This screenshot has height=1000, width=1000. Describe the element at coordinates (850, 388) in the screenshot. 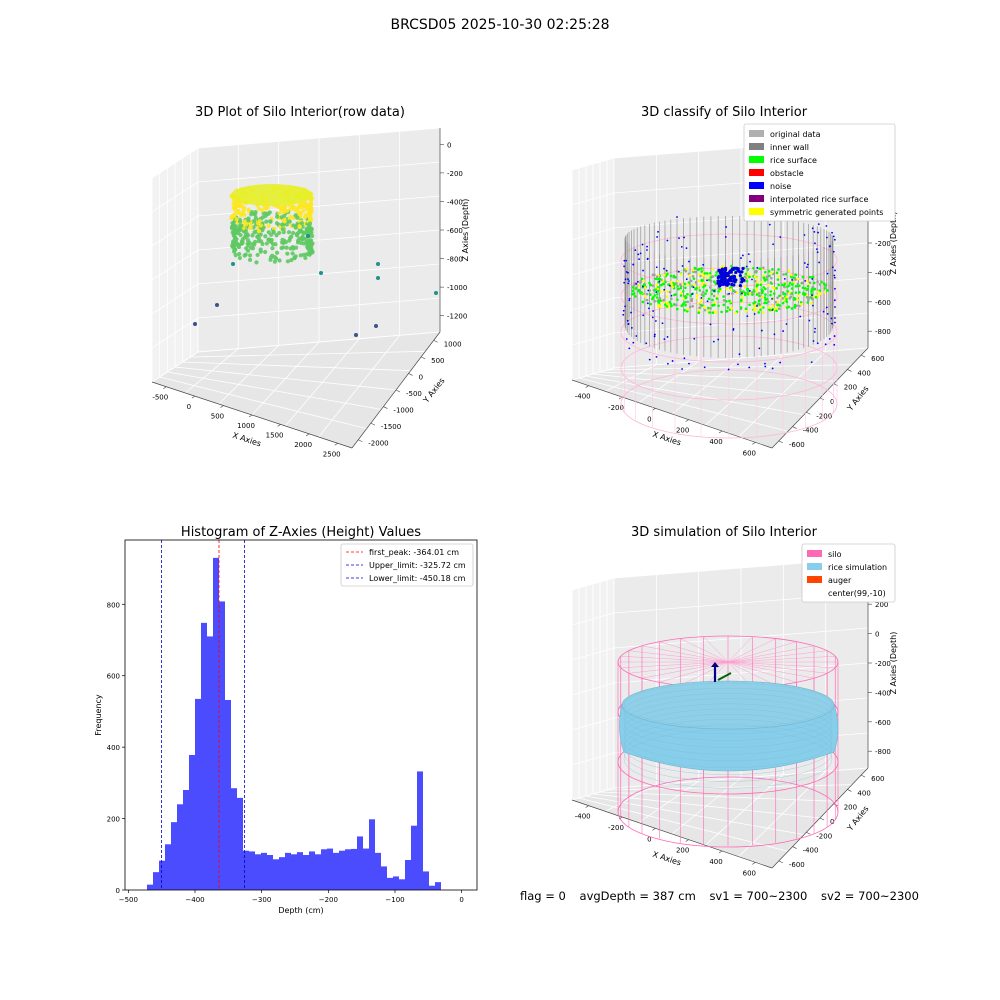

I see `y-tick-label: 200` at that location.